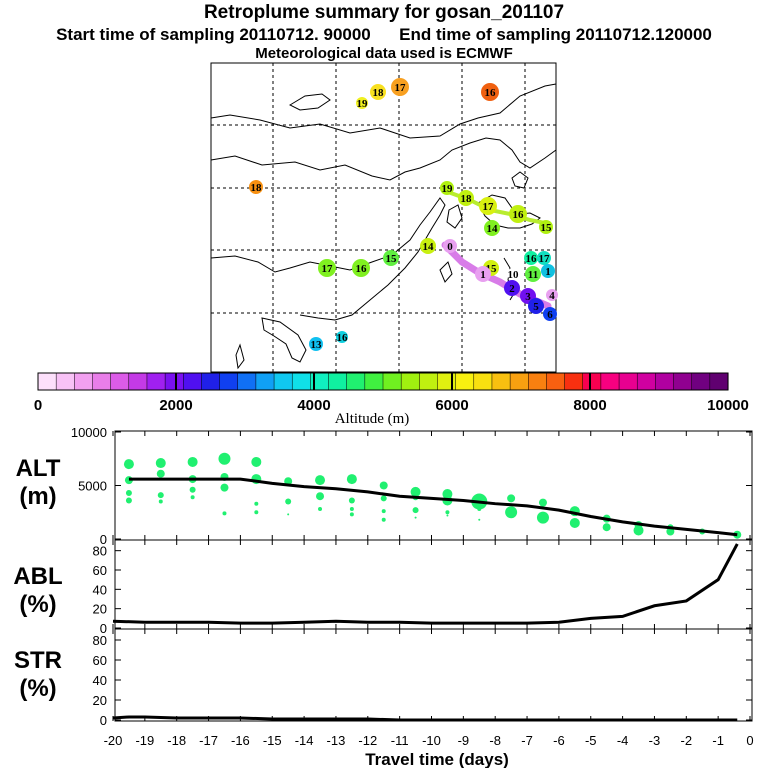 Image resolution: width=768 pixels, height=768 pixels. I want to click on y-tick-label: 0, so click(103, 720).